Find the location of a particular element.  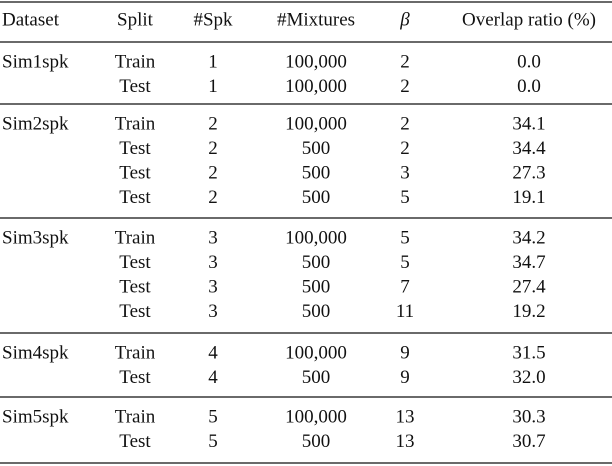

table-cell: 31.5 is located at coordinates (528, 352).